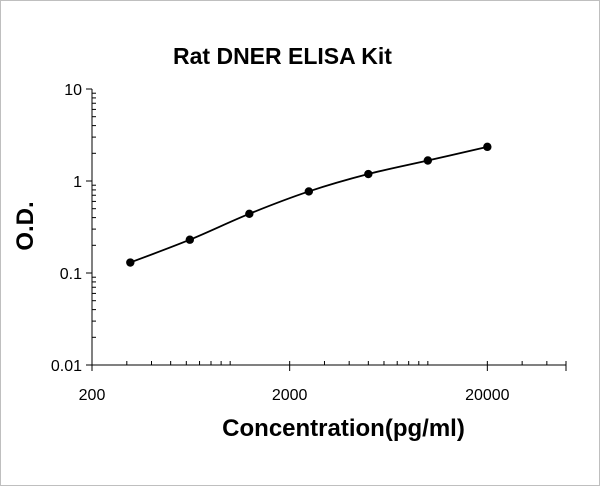  Describe the element at coordinates (343, 428) in the screenshot. I see `x-axis-title: Concentration(pg/ml)` at that location.